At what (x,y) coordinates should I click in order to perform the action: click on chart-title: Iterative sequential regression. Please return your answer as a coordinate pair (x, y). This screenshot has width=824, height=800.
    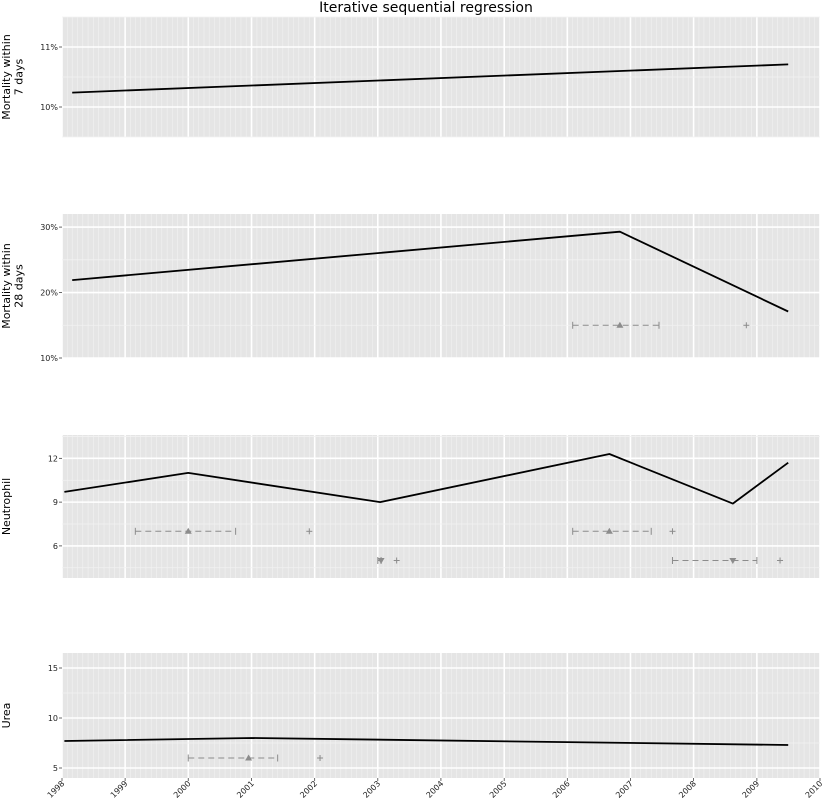
    Looking at the image, I should click on (426, 8).